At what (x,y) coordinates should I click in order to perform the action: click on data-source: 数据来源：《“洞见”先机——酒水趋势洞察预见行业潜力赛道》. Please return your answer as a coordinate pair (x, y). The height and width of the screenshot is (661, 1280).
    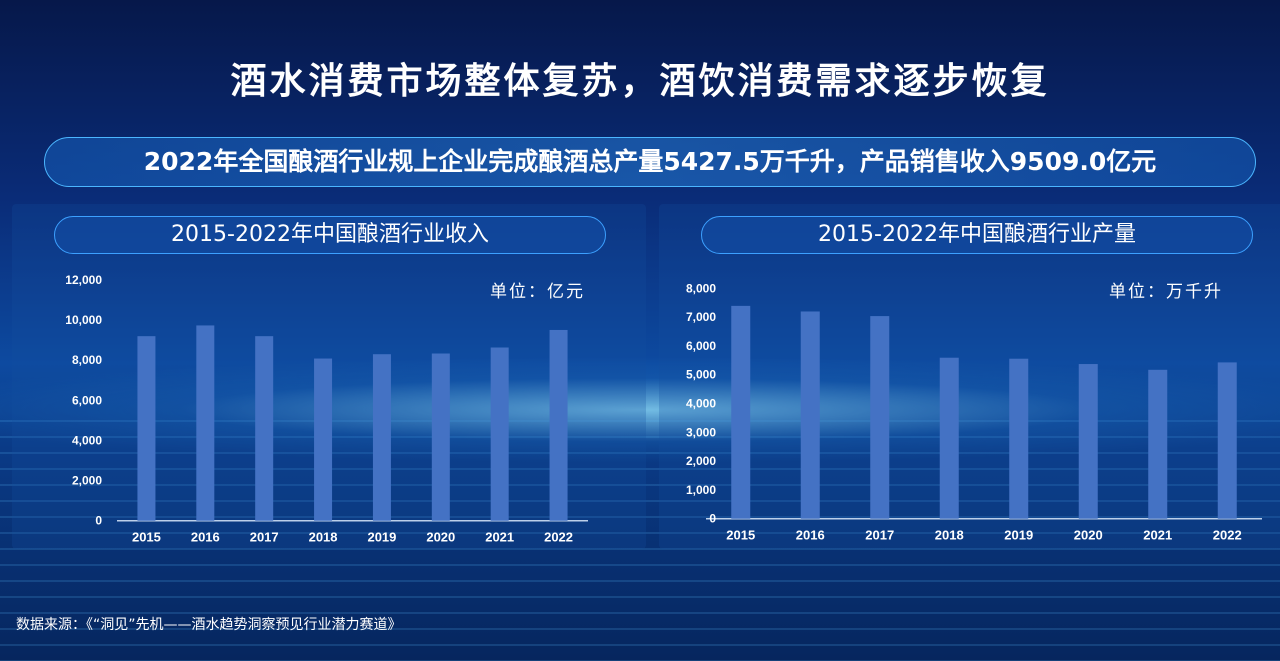
    Looking at the image, I should click on (209, 625).